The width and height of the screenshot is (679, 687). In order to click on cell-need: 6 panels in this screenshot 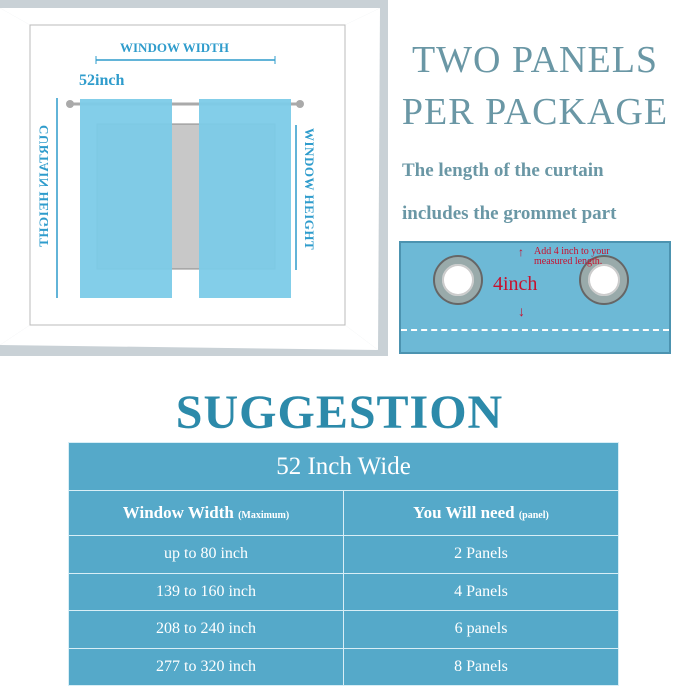, I will do `click(481, 629)`.